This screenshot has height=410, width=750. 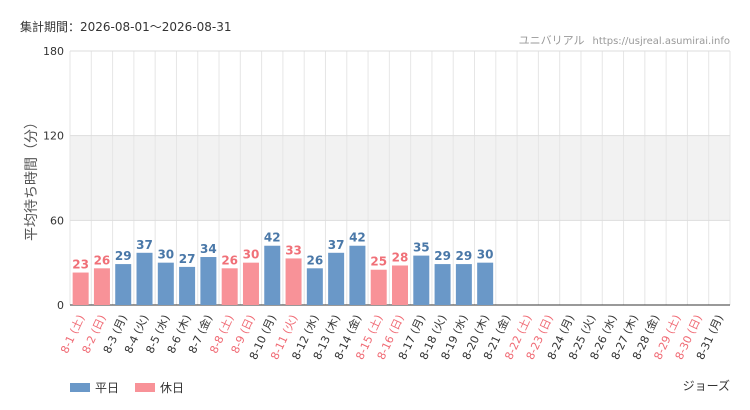 What do you see at coordinates (172, 388) in the screenshot?
I see `legend-label-holiday: 休日` at bounding box center [172, 388].